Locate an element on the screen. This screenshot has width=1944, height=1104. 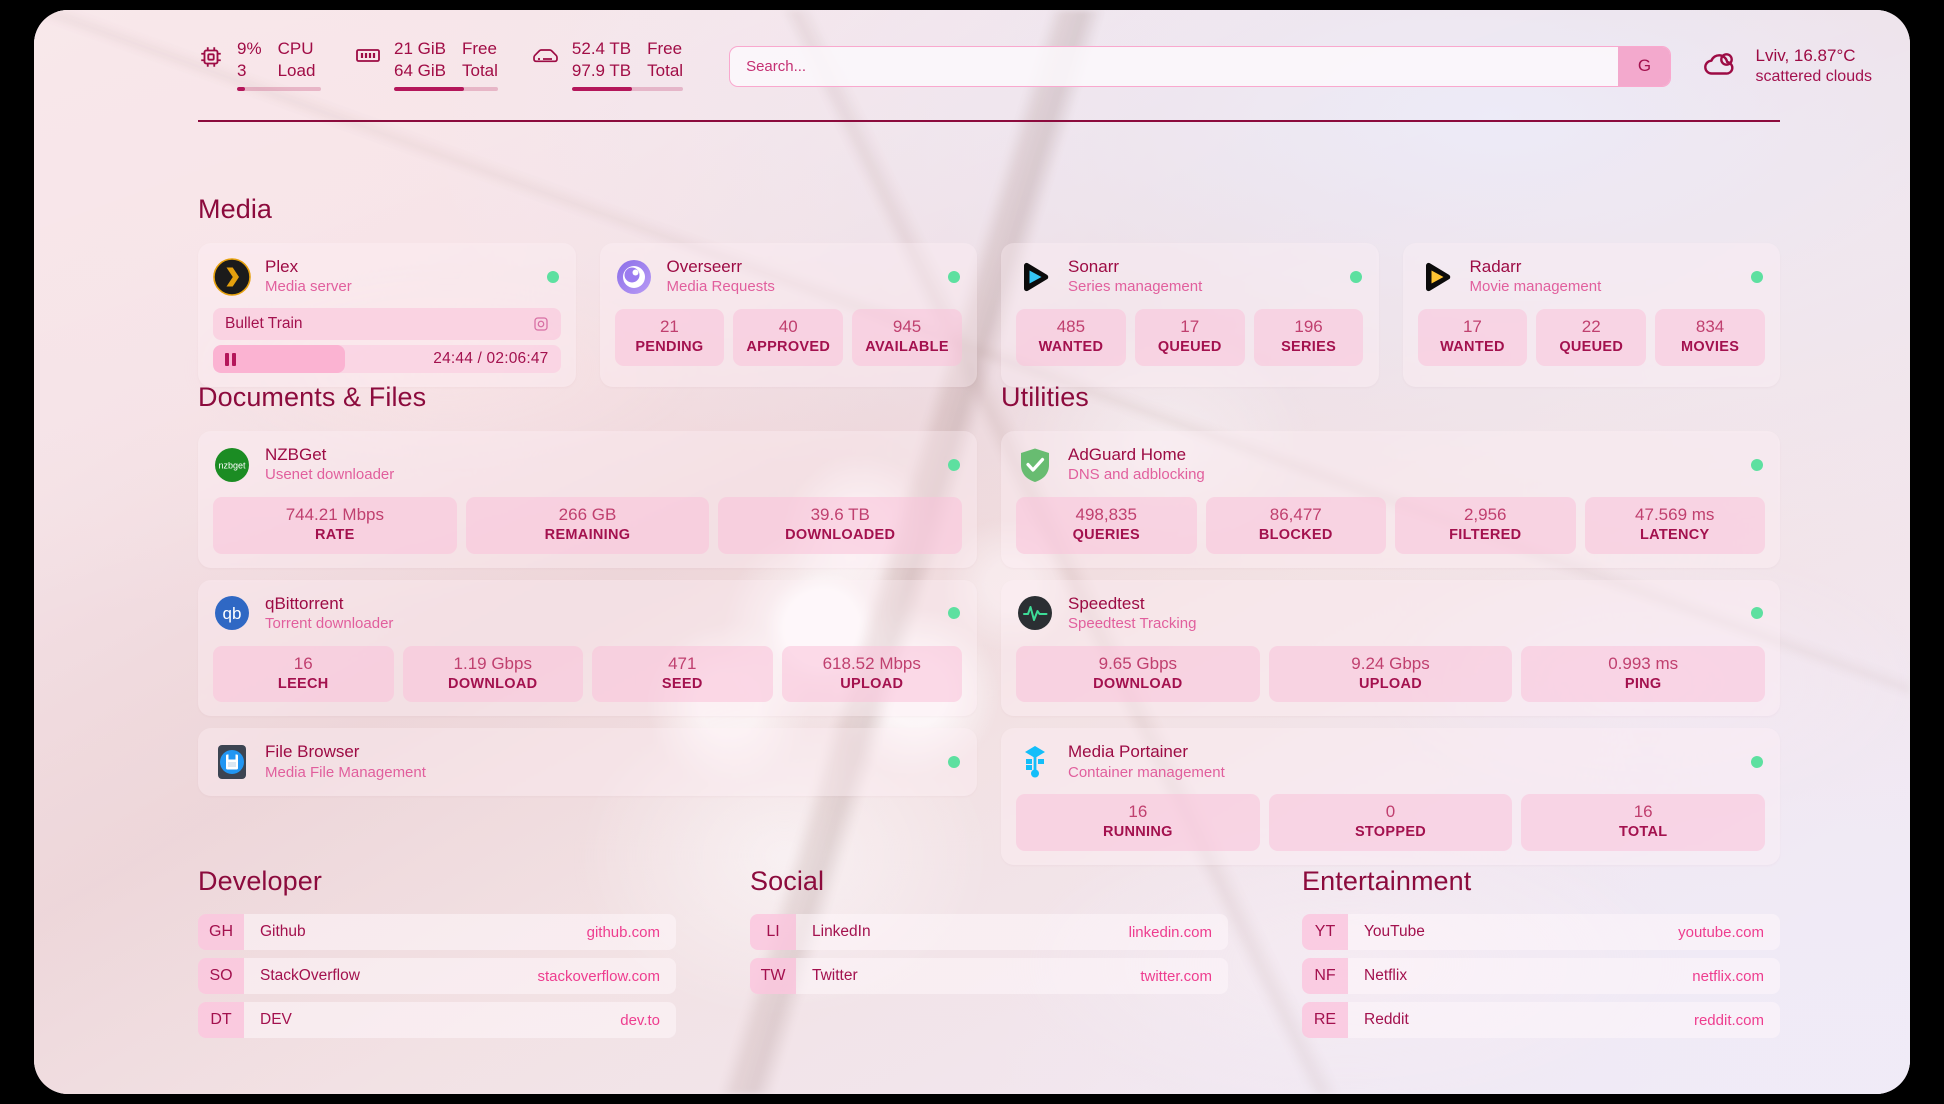
bookmark-tag: GH is located at coordinates (221, 932).